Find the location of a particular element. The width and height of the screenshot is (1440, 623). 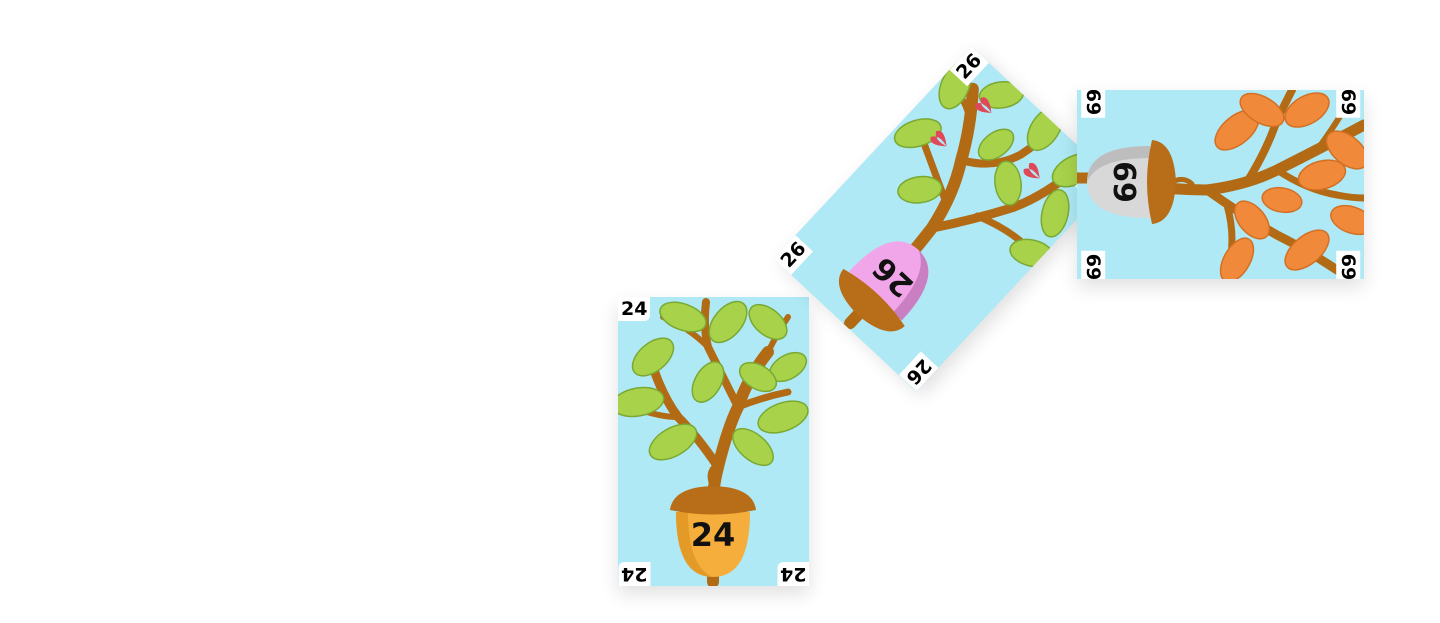

oak-tree-illustration: 24 is located at coordinates (713, 442).